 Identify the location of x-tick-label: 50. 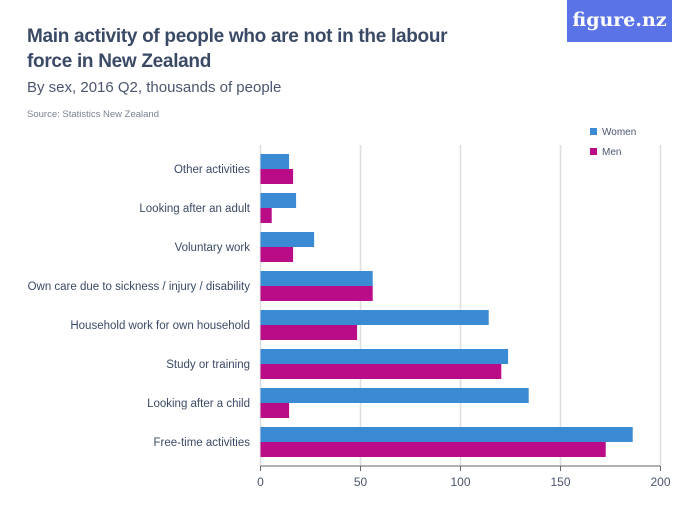
(361, 482).